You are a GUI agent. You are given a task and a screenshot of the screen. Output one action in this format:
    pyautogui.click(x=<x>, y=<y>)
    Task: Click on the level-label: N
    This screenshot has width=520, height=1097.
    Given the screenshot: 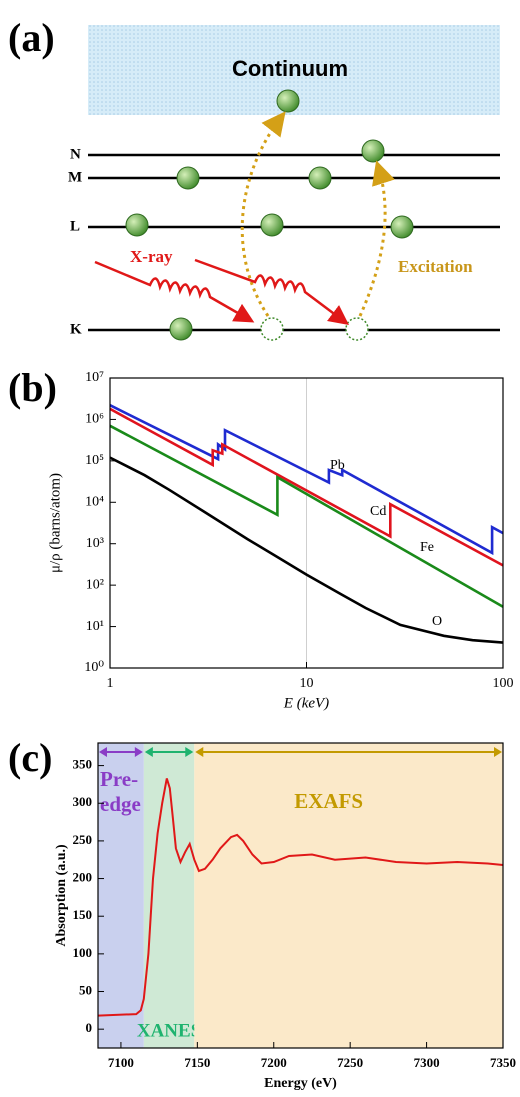 What is the action you would take?
    pyautogui.click(x=75, y=154)
    